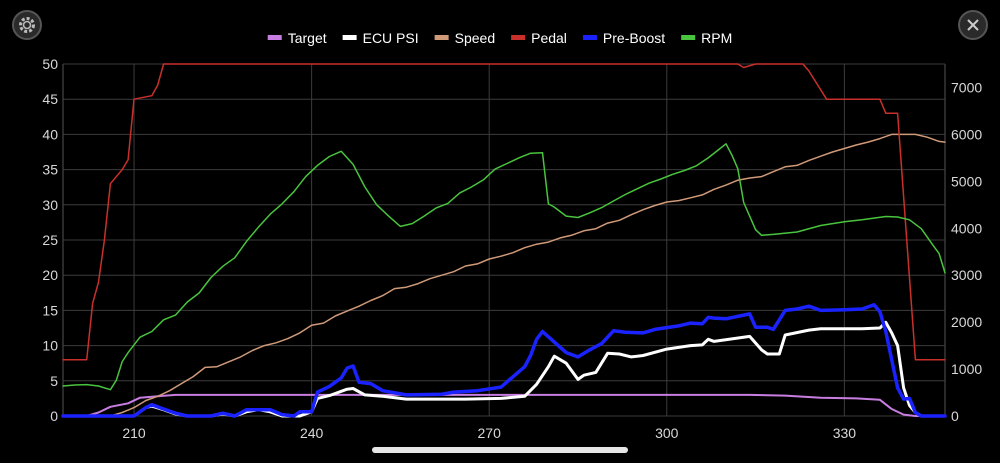 This screenshot has height=463, width=1000. I want to click on y-axis-right: 0 1000 2000 3000 4000 5000 6000 7000, so click(966, 251).